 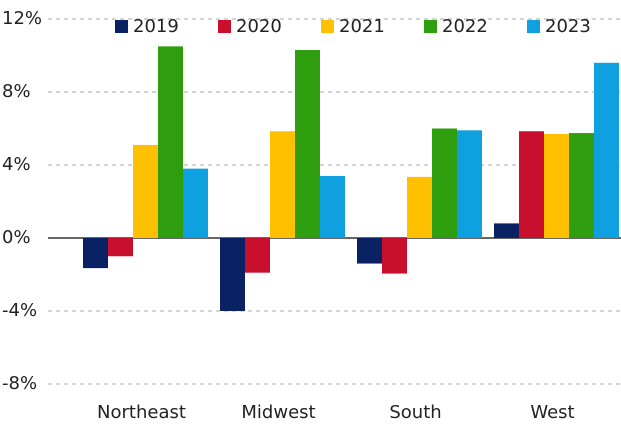 What do you see at coordinates (16, 164) in the screenshot?
I see `y-tick-label: 4%` at bounding box center [16, 164].